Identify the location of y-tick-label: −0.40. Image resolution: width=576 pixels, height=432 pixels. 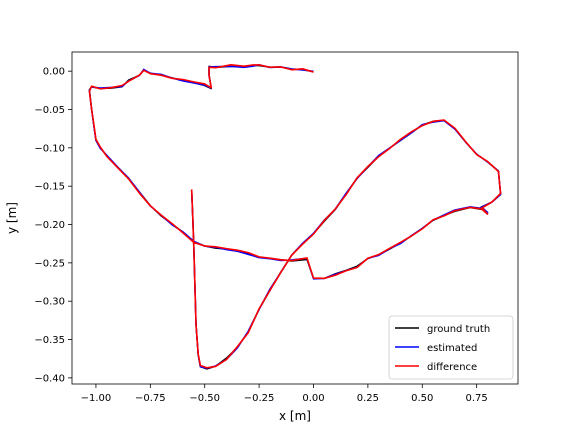
(49, 378).